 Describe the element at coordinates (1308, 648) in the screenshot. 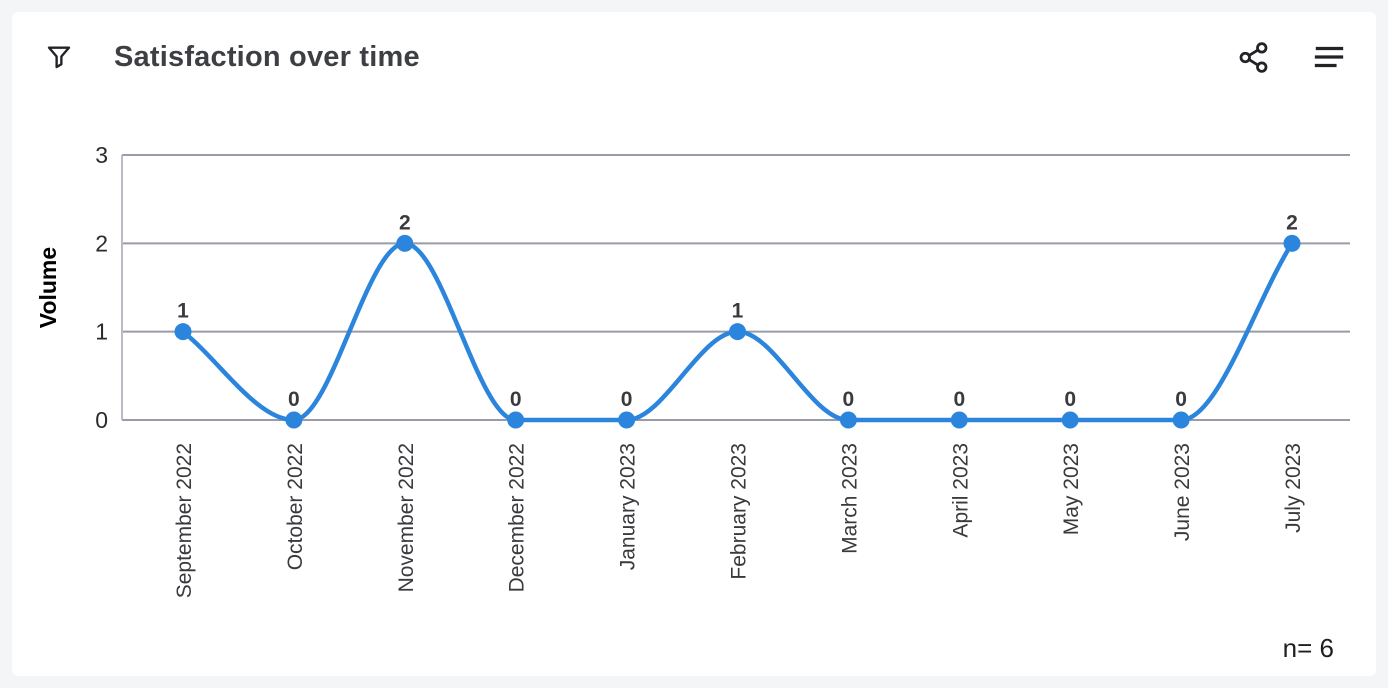

I see `sample-size-label: n= 6` at that location.